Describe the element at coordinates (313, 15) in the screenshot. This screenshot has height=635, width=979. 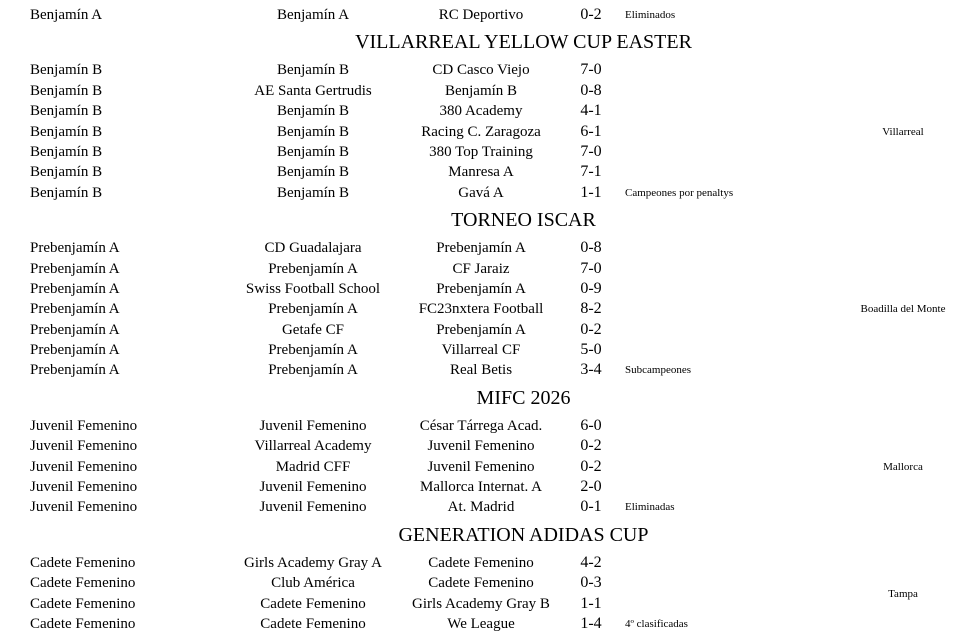
I see `home-team: Benjamín A` at that location.